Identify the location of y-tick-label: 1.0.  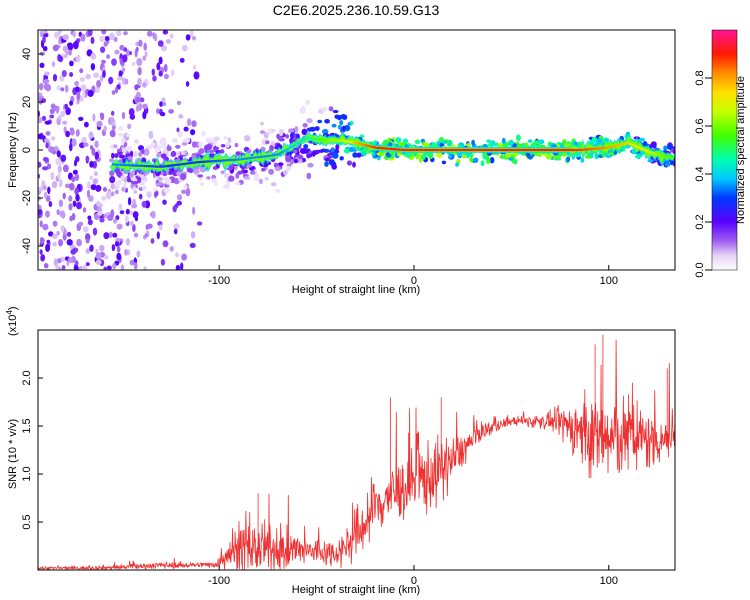
(27, 473).